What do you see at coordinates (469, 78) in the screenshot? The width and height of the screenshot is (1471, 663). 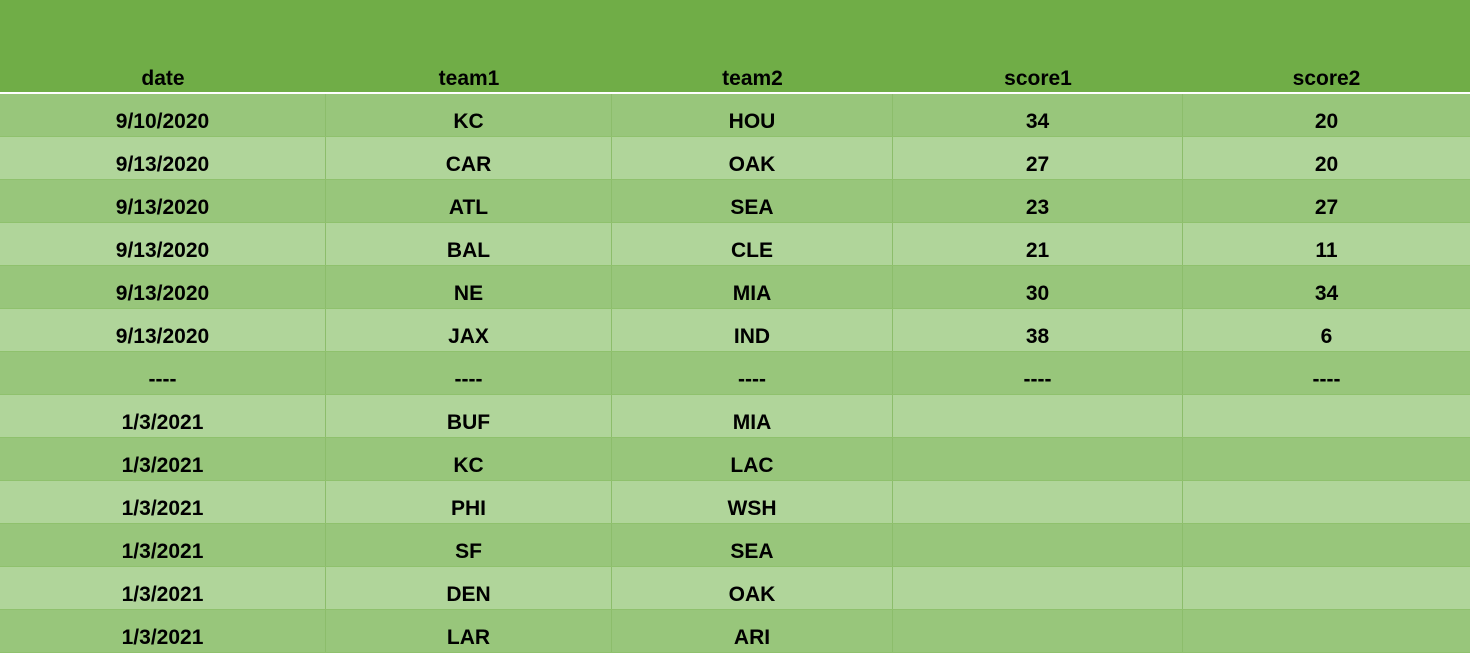 I see `column-header-team1: team1` at bounding box center [469, 78].